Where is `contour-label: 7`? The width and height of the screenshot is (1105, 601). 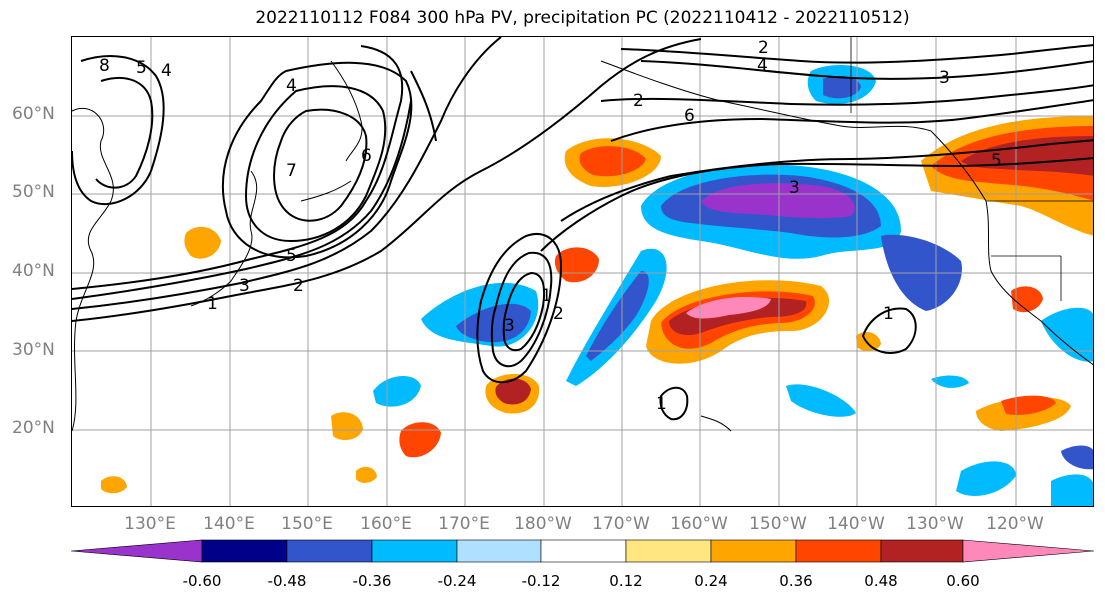 contour-label: 7 is located at coordinates (291, 171).